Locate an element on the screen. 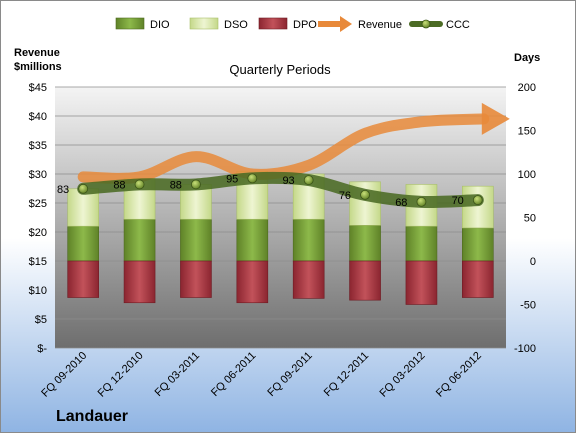 This screenshot has height=433, width=576. ccc-data-label: 83 is located at coordinates (63, 190).